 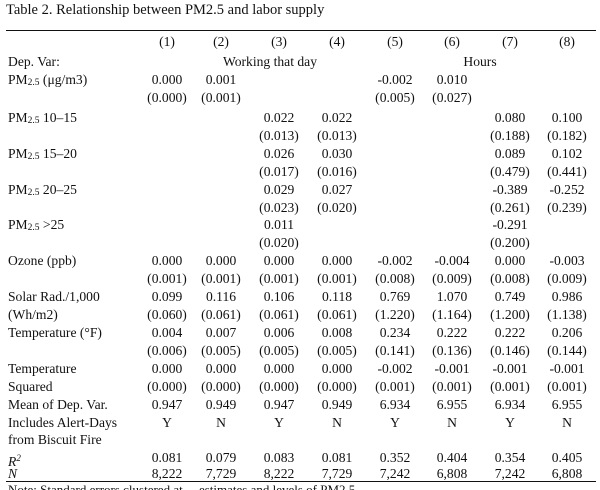 I want to click on stderr-cell: (0.020), so click(x=337, y=207).